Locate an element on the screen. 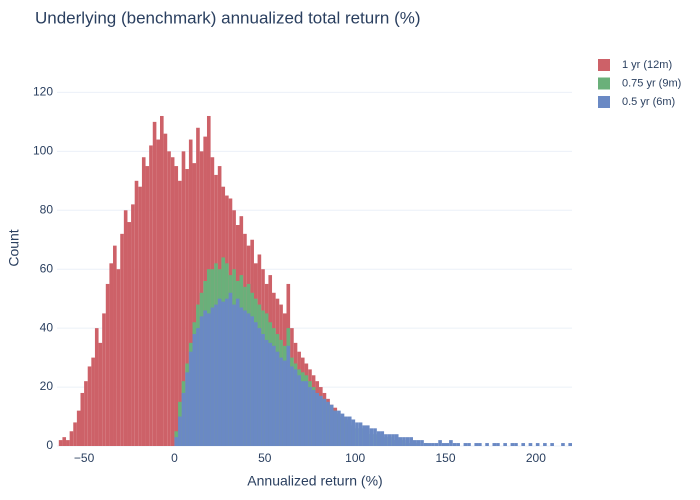  y-tick-label: 60 is located at coordinates (47, 268).